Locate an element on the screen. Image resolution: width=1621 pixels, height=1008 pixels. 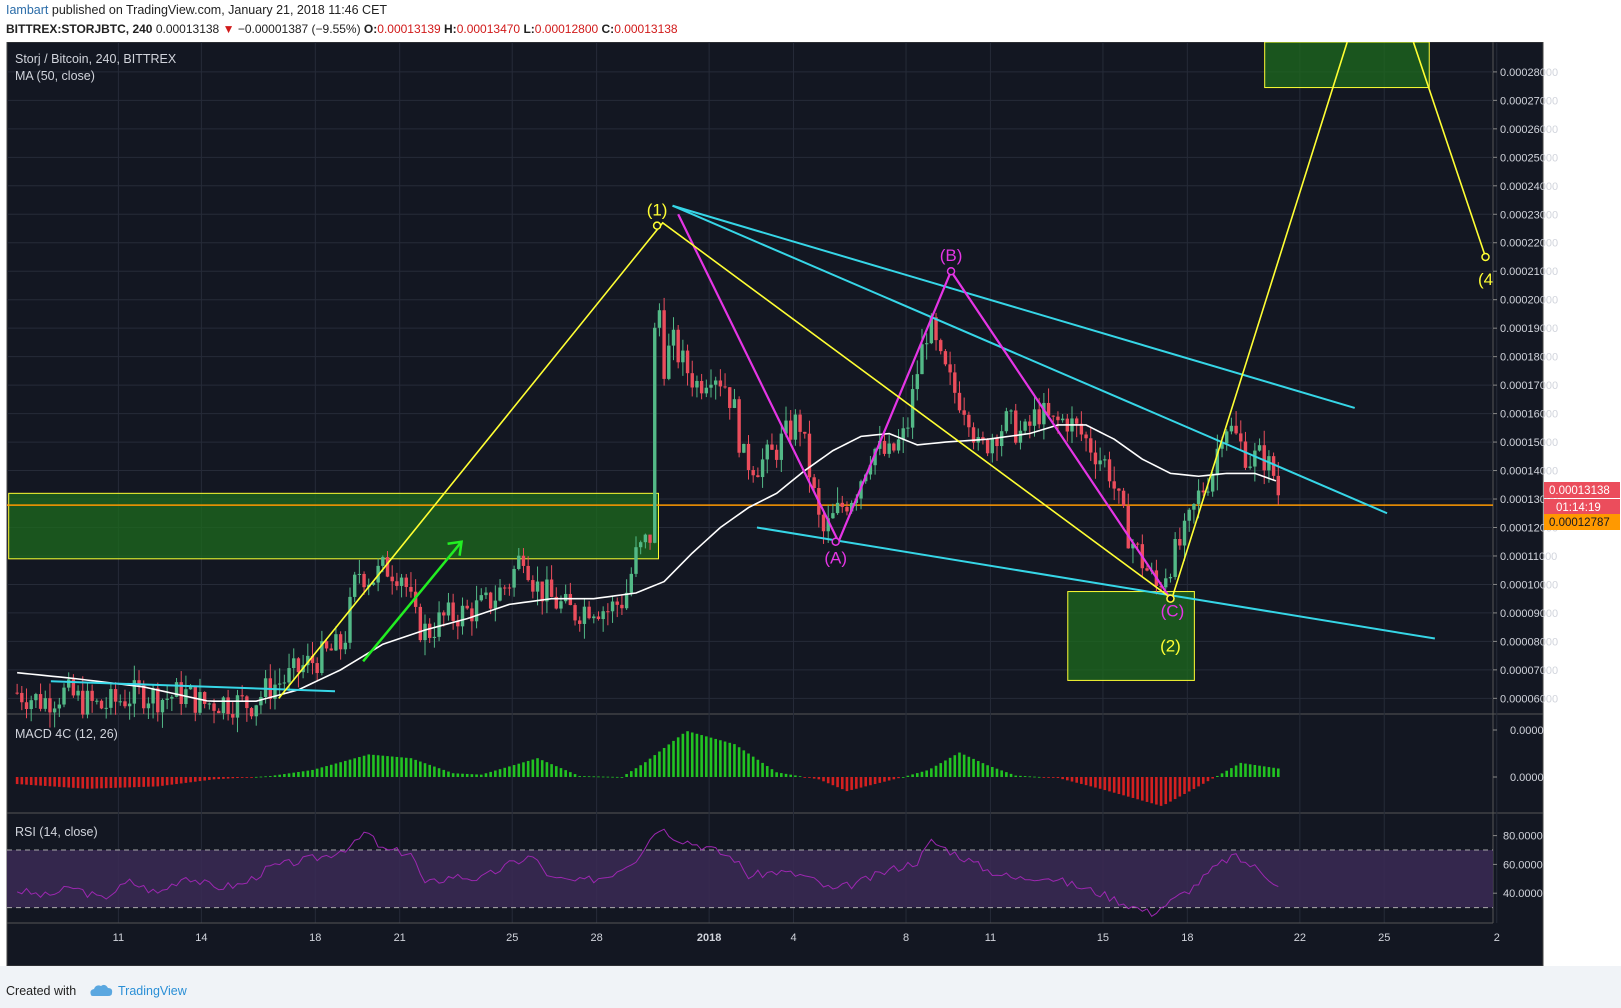
macd-tick-label: 0.0000 is located at coordinates (1527, 778).